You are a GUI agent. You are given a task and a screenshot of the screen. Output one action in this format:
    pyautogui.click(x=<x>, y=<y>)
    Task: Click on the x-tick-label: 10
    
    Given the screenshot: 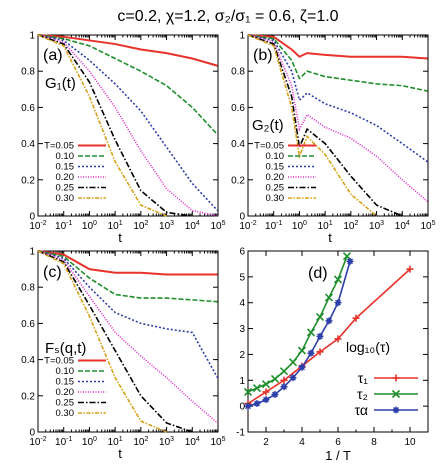 What is the action you would take?
    pyautogui.click(x=410, y=442)
    